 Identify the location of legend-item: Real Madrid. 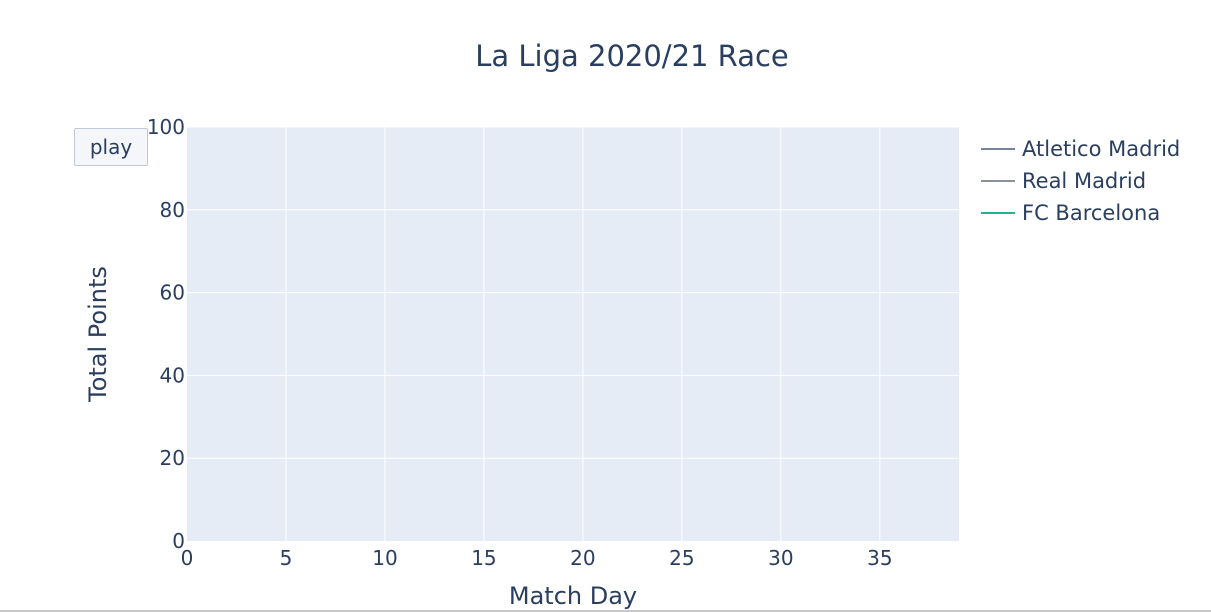
(1063, 181).